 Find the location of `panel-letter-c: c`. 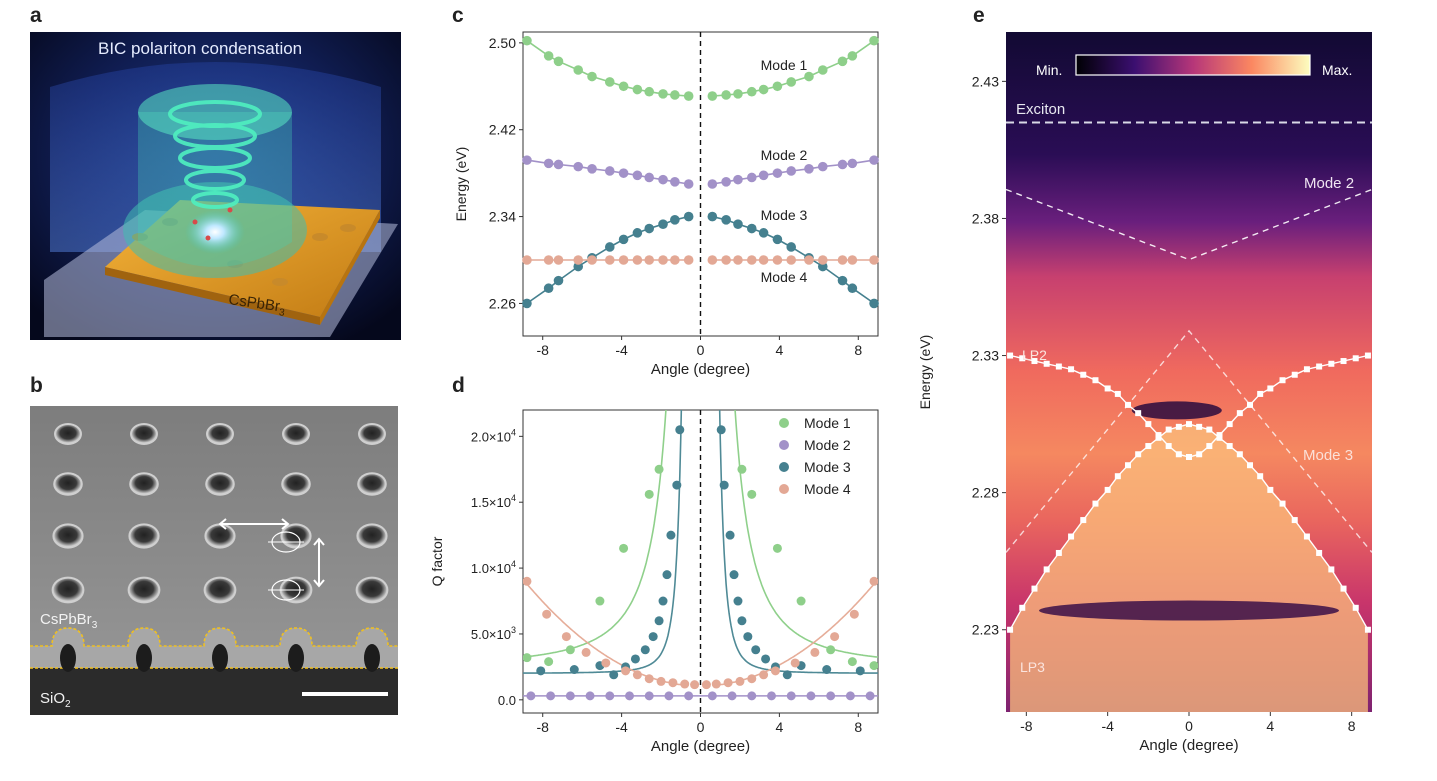

panel-letter-c: c is located at coordinates (458, 15).